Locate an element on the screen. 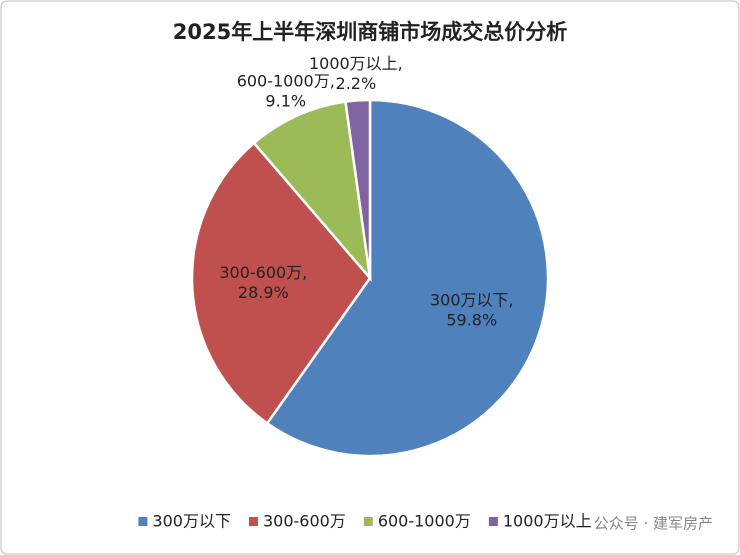  legend-label: 1000万以上 is located at coordinates (547, 521).